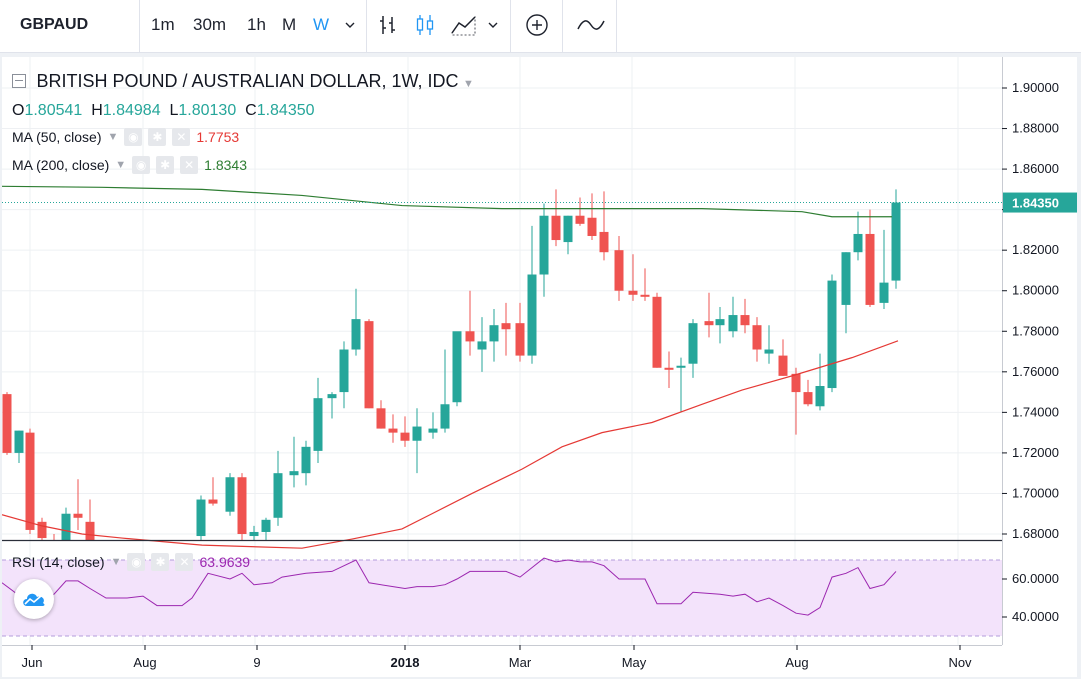 Image resolution: width=1081 pixels, height=679 pixels. What do you see at coordinates (32, 662) in the screenshot?
I see `time-tick-label: Jun` at bounding box center [32, 662].